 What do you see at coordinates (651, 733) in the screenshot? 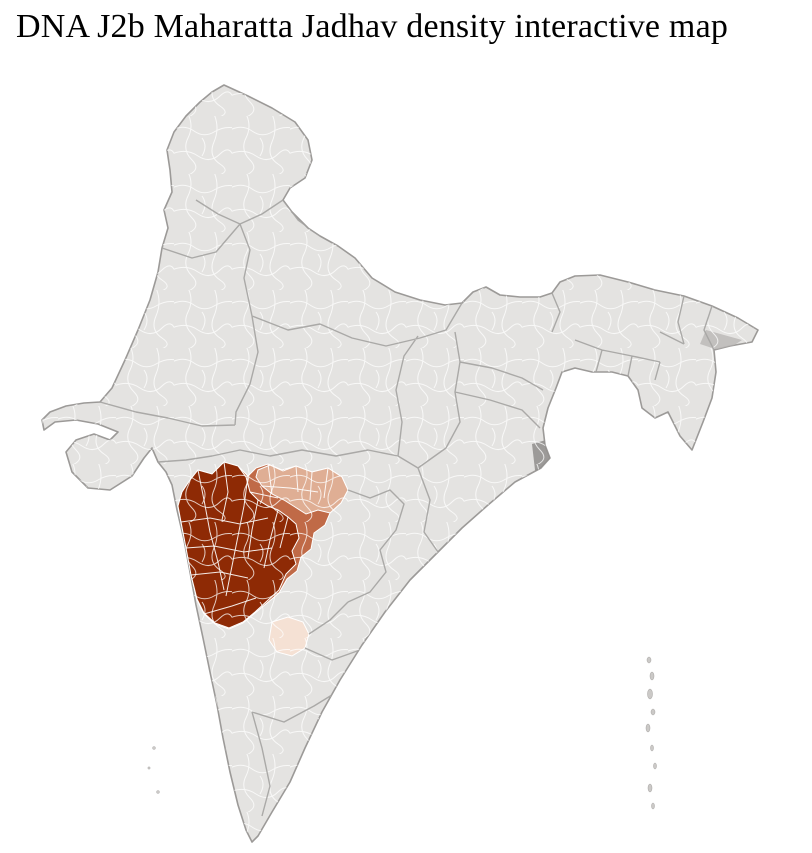
I see `andaman-islands` at bounding box center [651, 733].